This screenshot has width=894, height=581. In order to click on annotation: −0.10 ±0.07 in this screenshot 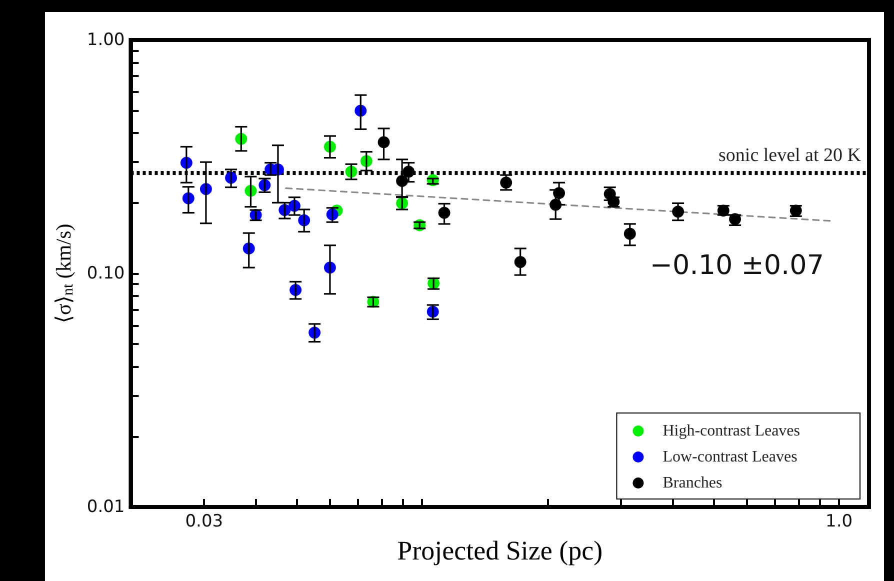, I will do `click(737, 265)`.